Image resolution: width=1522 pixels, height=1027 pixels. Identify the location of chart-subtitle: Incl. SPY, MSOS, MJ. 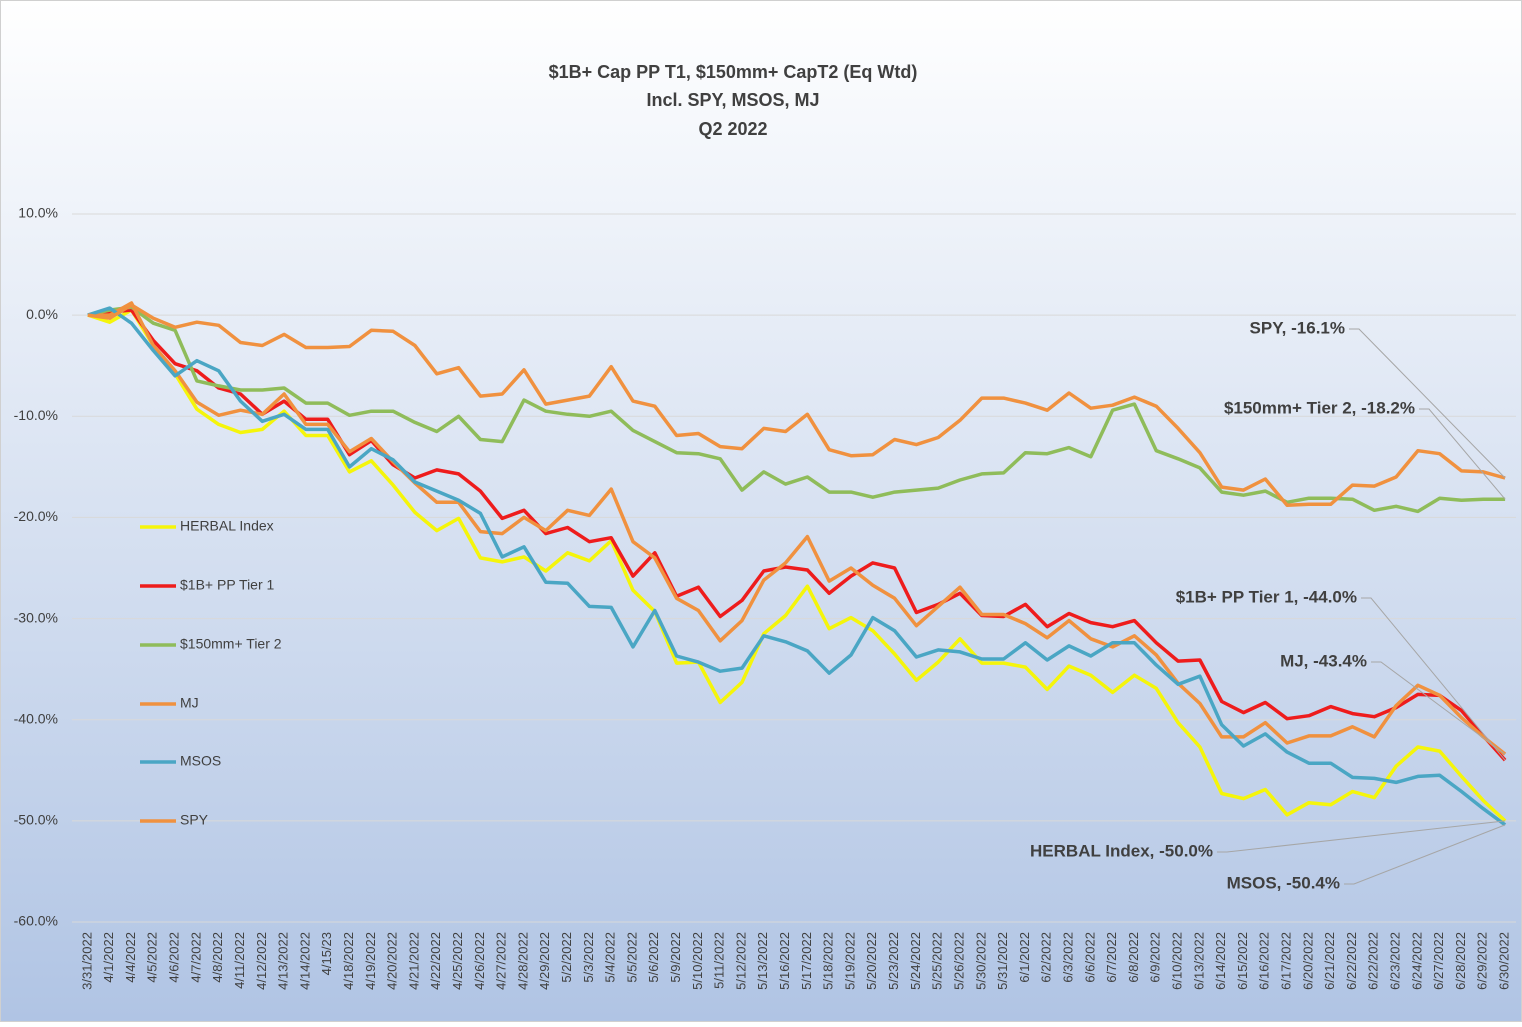
(732, 100).